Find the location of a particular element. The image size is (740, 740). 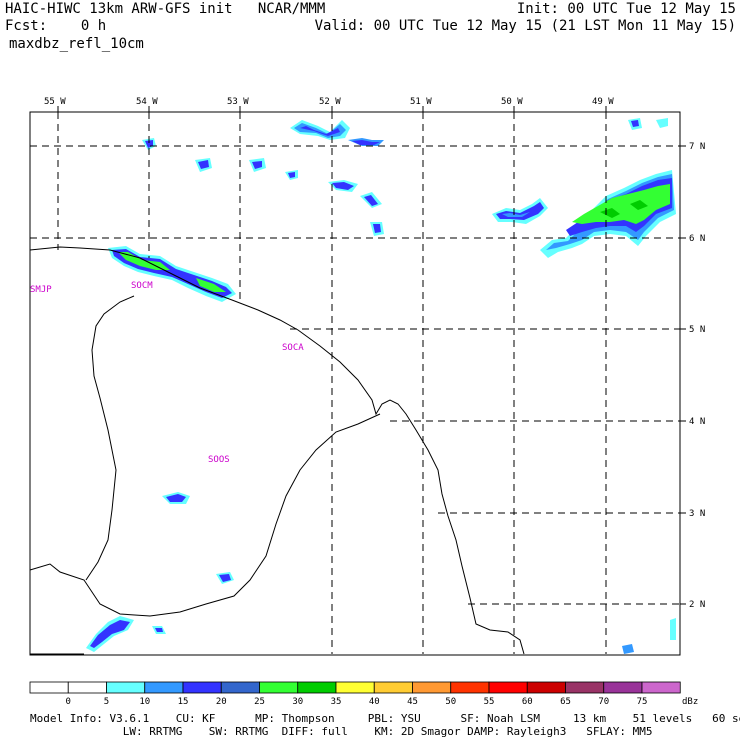

product-title: HAIC-HIWC 13km ARW-GFS init NCAR/MMM is located at coordinates (165, 9).